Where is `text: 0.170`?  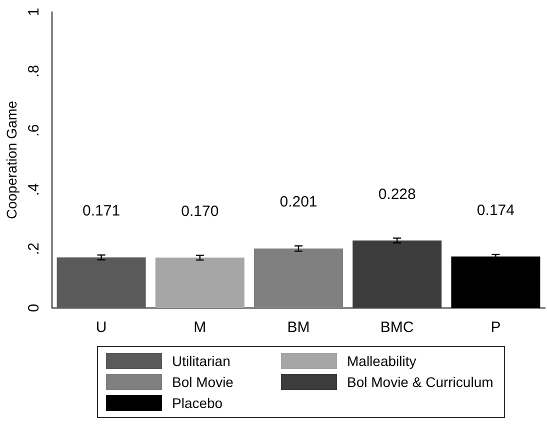 text: 0.170 is located at coordinates (200, 211).